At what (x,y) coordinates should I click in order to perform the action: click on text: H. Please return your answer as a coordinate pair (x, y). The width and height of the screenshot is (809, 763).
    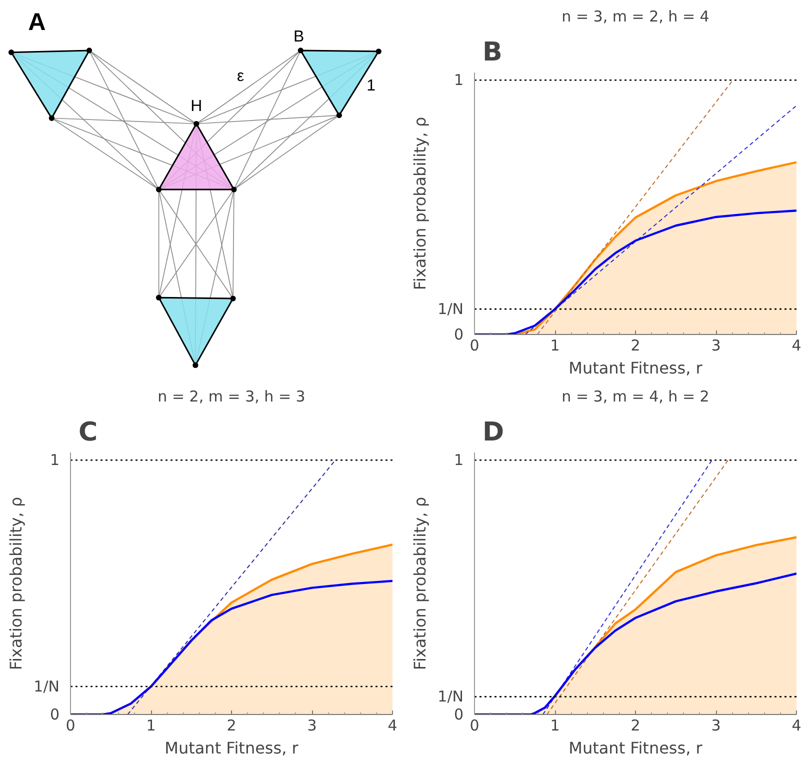
    Looking at the image, I should click on (196, 107).